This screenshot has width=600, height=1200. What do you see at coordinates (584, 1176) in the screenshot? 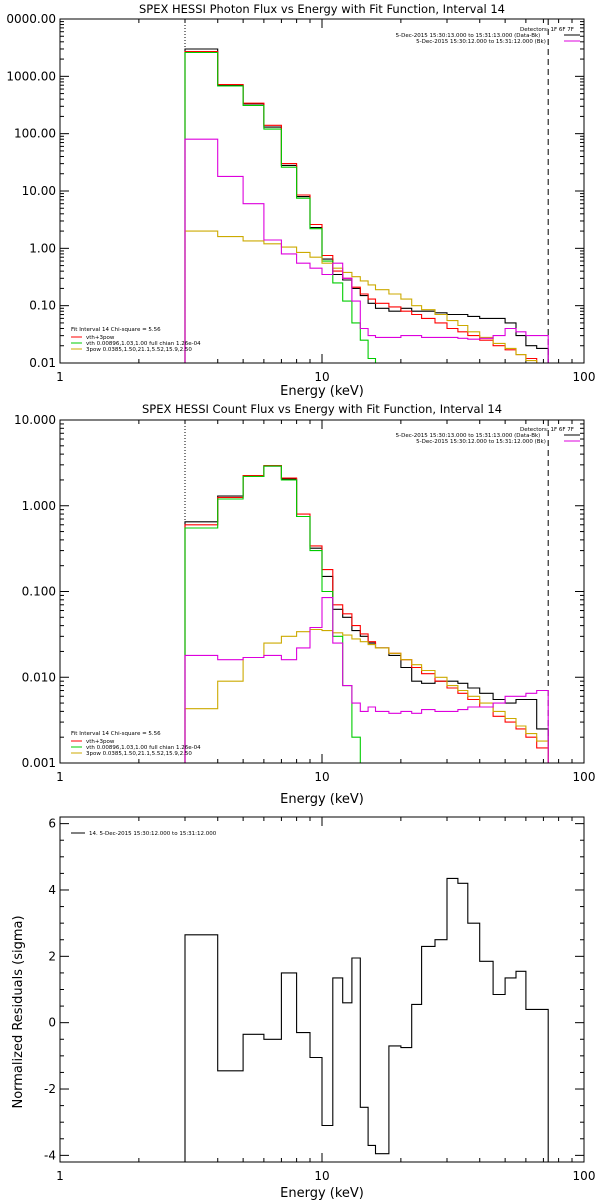
I see `residuals-xtick-label: 100` at bounding box center [584, 1176].